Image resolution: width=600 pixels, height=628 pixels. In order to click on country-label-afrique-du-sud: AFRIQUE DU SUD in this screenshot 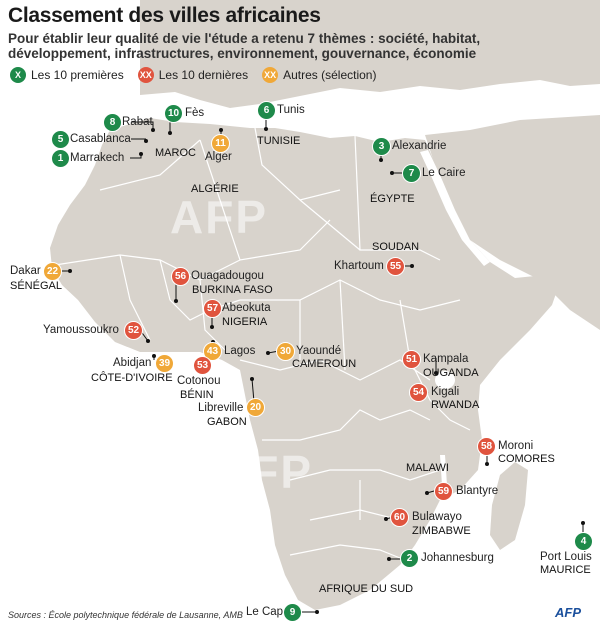, I will do `click(366, 589)`.